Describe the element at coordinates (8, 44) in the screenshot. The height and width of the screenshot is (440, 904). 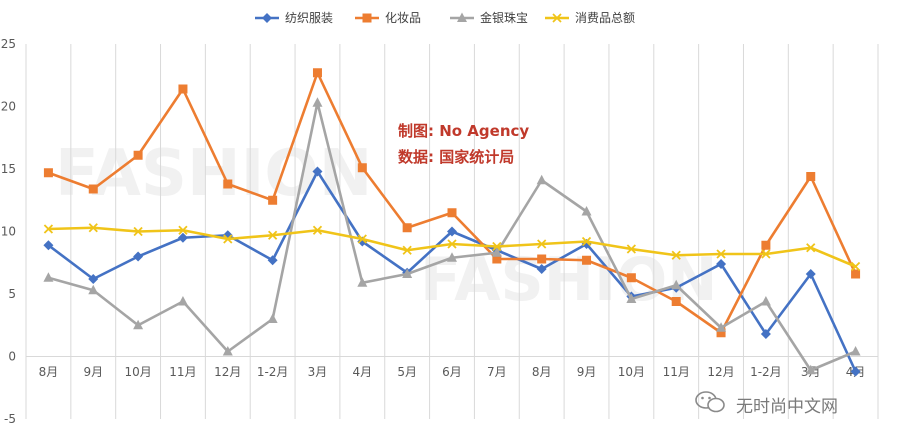
I see `y-tick-label: 25` at that location.